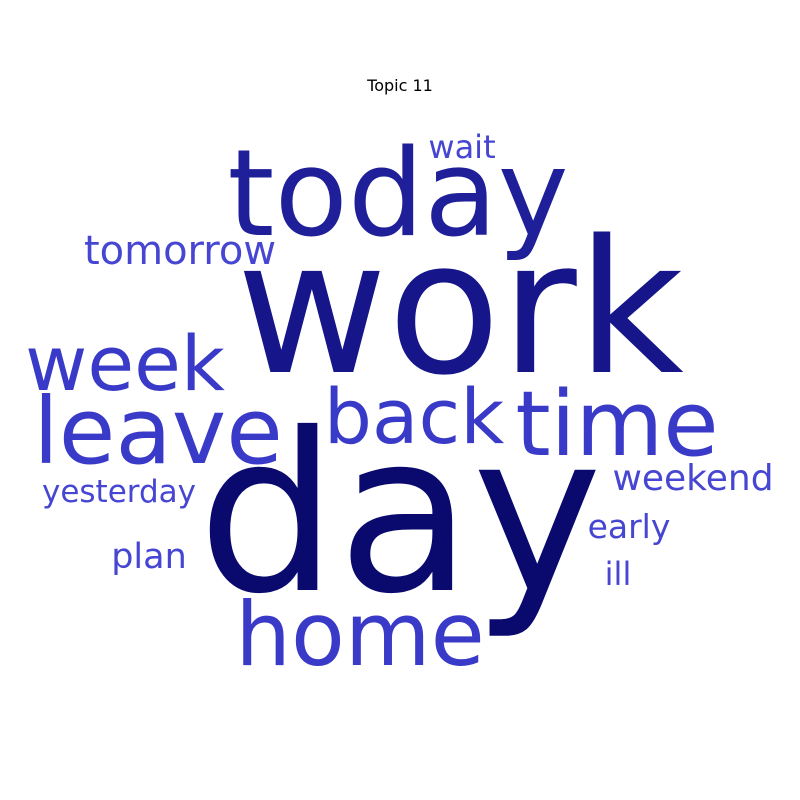 This screenshot has width=800, height=800. What do you see at coordinates (149, 557) in the screenshot?
I see `word-plan: plan` at bounding box center [149, 557].